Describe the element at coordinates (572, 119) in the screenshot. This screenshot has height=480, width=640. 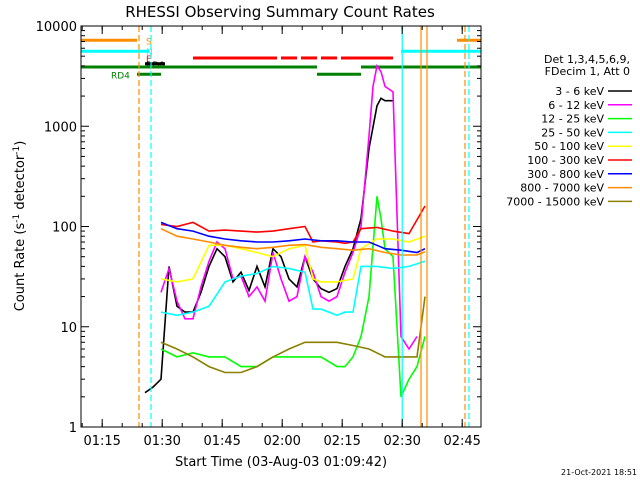
I see `legend-entry-2: 12 - 25 keV` at that location.